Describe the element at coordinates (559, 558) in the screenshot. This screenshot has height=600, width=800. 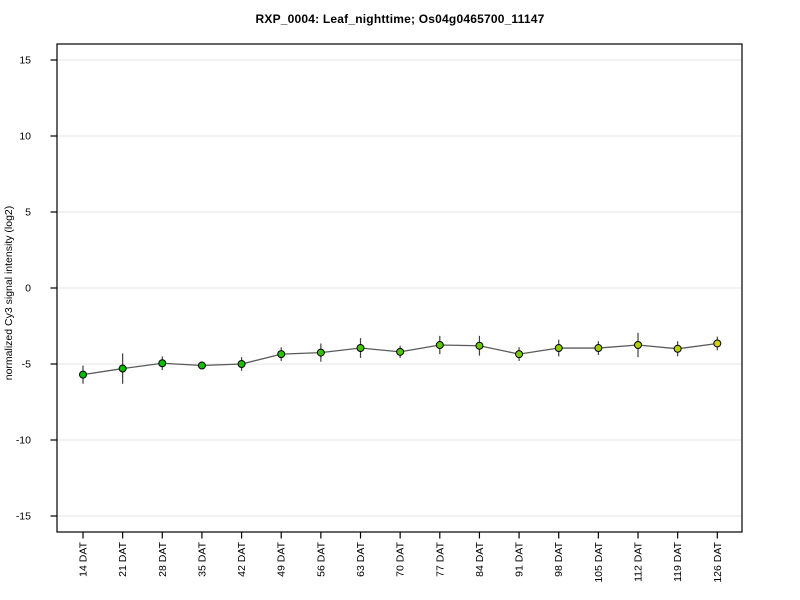
I see `x-tick-label: 98 DAT` at that location.